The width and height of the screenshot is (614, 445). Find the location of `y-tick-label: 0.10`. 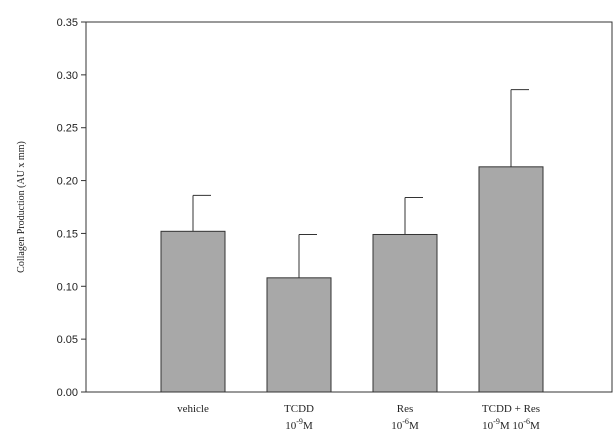

y-tick-label: 0.10 is located at coordinates (67, 287).